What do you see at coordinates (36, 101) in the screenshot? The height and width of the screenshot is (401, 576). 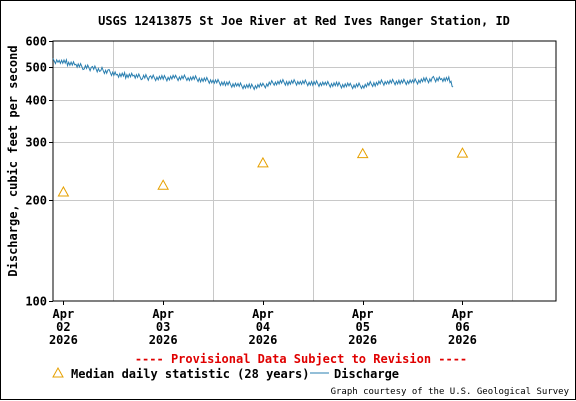 I see `y-tick-label: 400` at bounding box center [36, 101].